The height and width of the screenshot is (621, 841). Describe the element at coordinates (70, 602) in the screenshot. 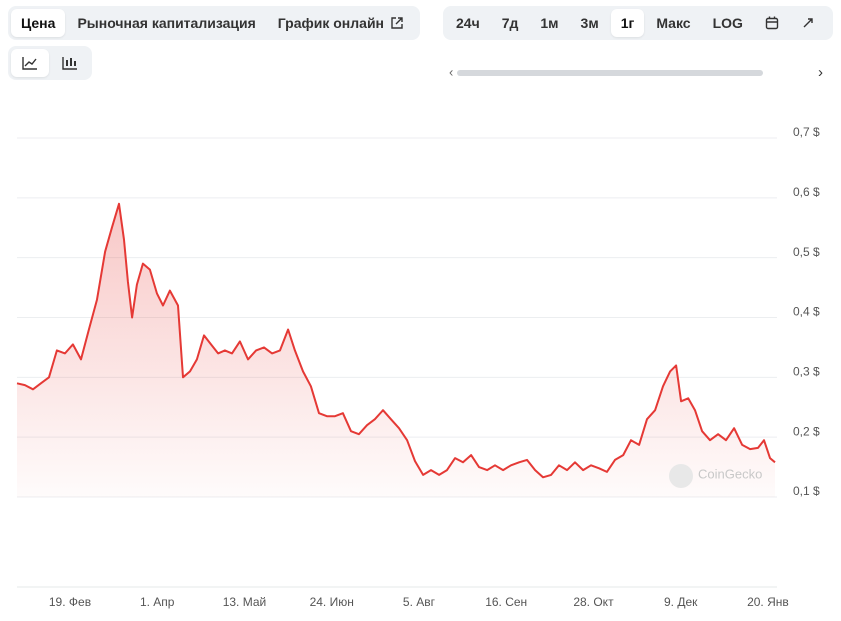

I see `x-tick-label: 19. Фев` at that location.